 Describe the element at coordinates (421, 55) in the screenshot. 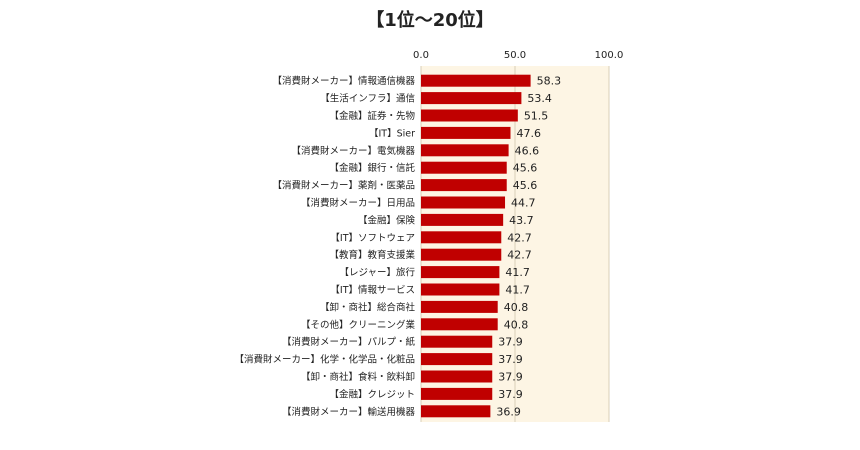

I see `x-tick-label: 0.0` at that location.